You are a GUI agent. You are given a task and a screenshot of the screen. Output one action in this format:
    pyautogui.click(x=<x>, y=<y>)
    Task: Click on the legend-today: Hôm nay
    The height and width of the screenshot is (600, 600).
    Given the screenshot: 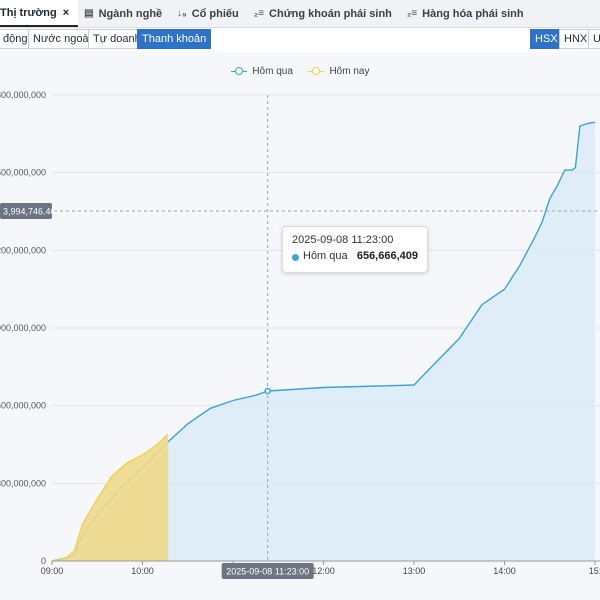 What is the action you would take?
    pyautogui.click(x=338, y=71)
    